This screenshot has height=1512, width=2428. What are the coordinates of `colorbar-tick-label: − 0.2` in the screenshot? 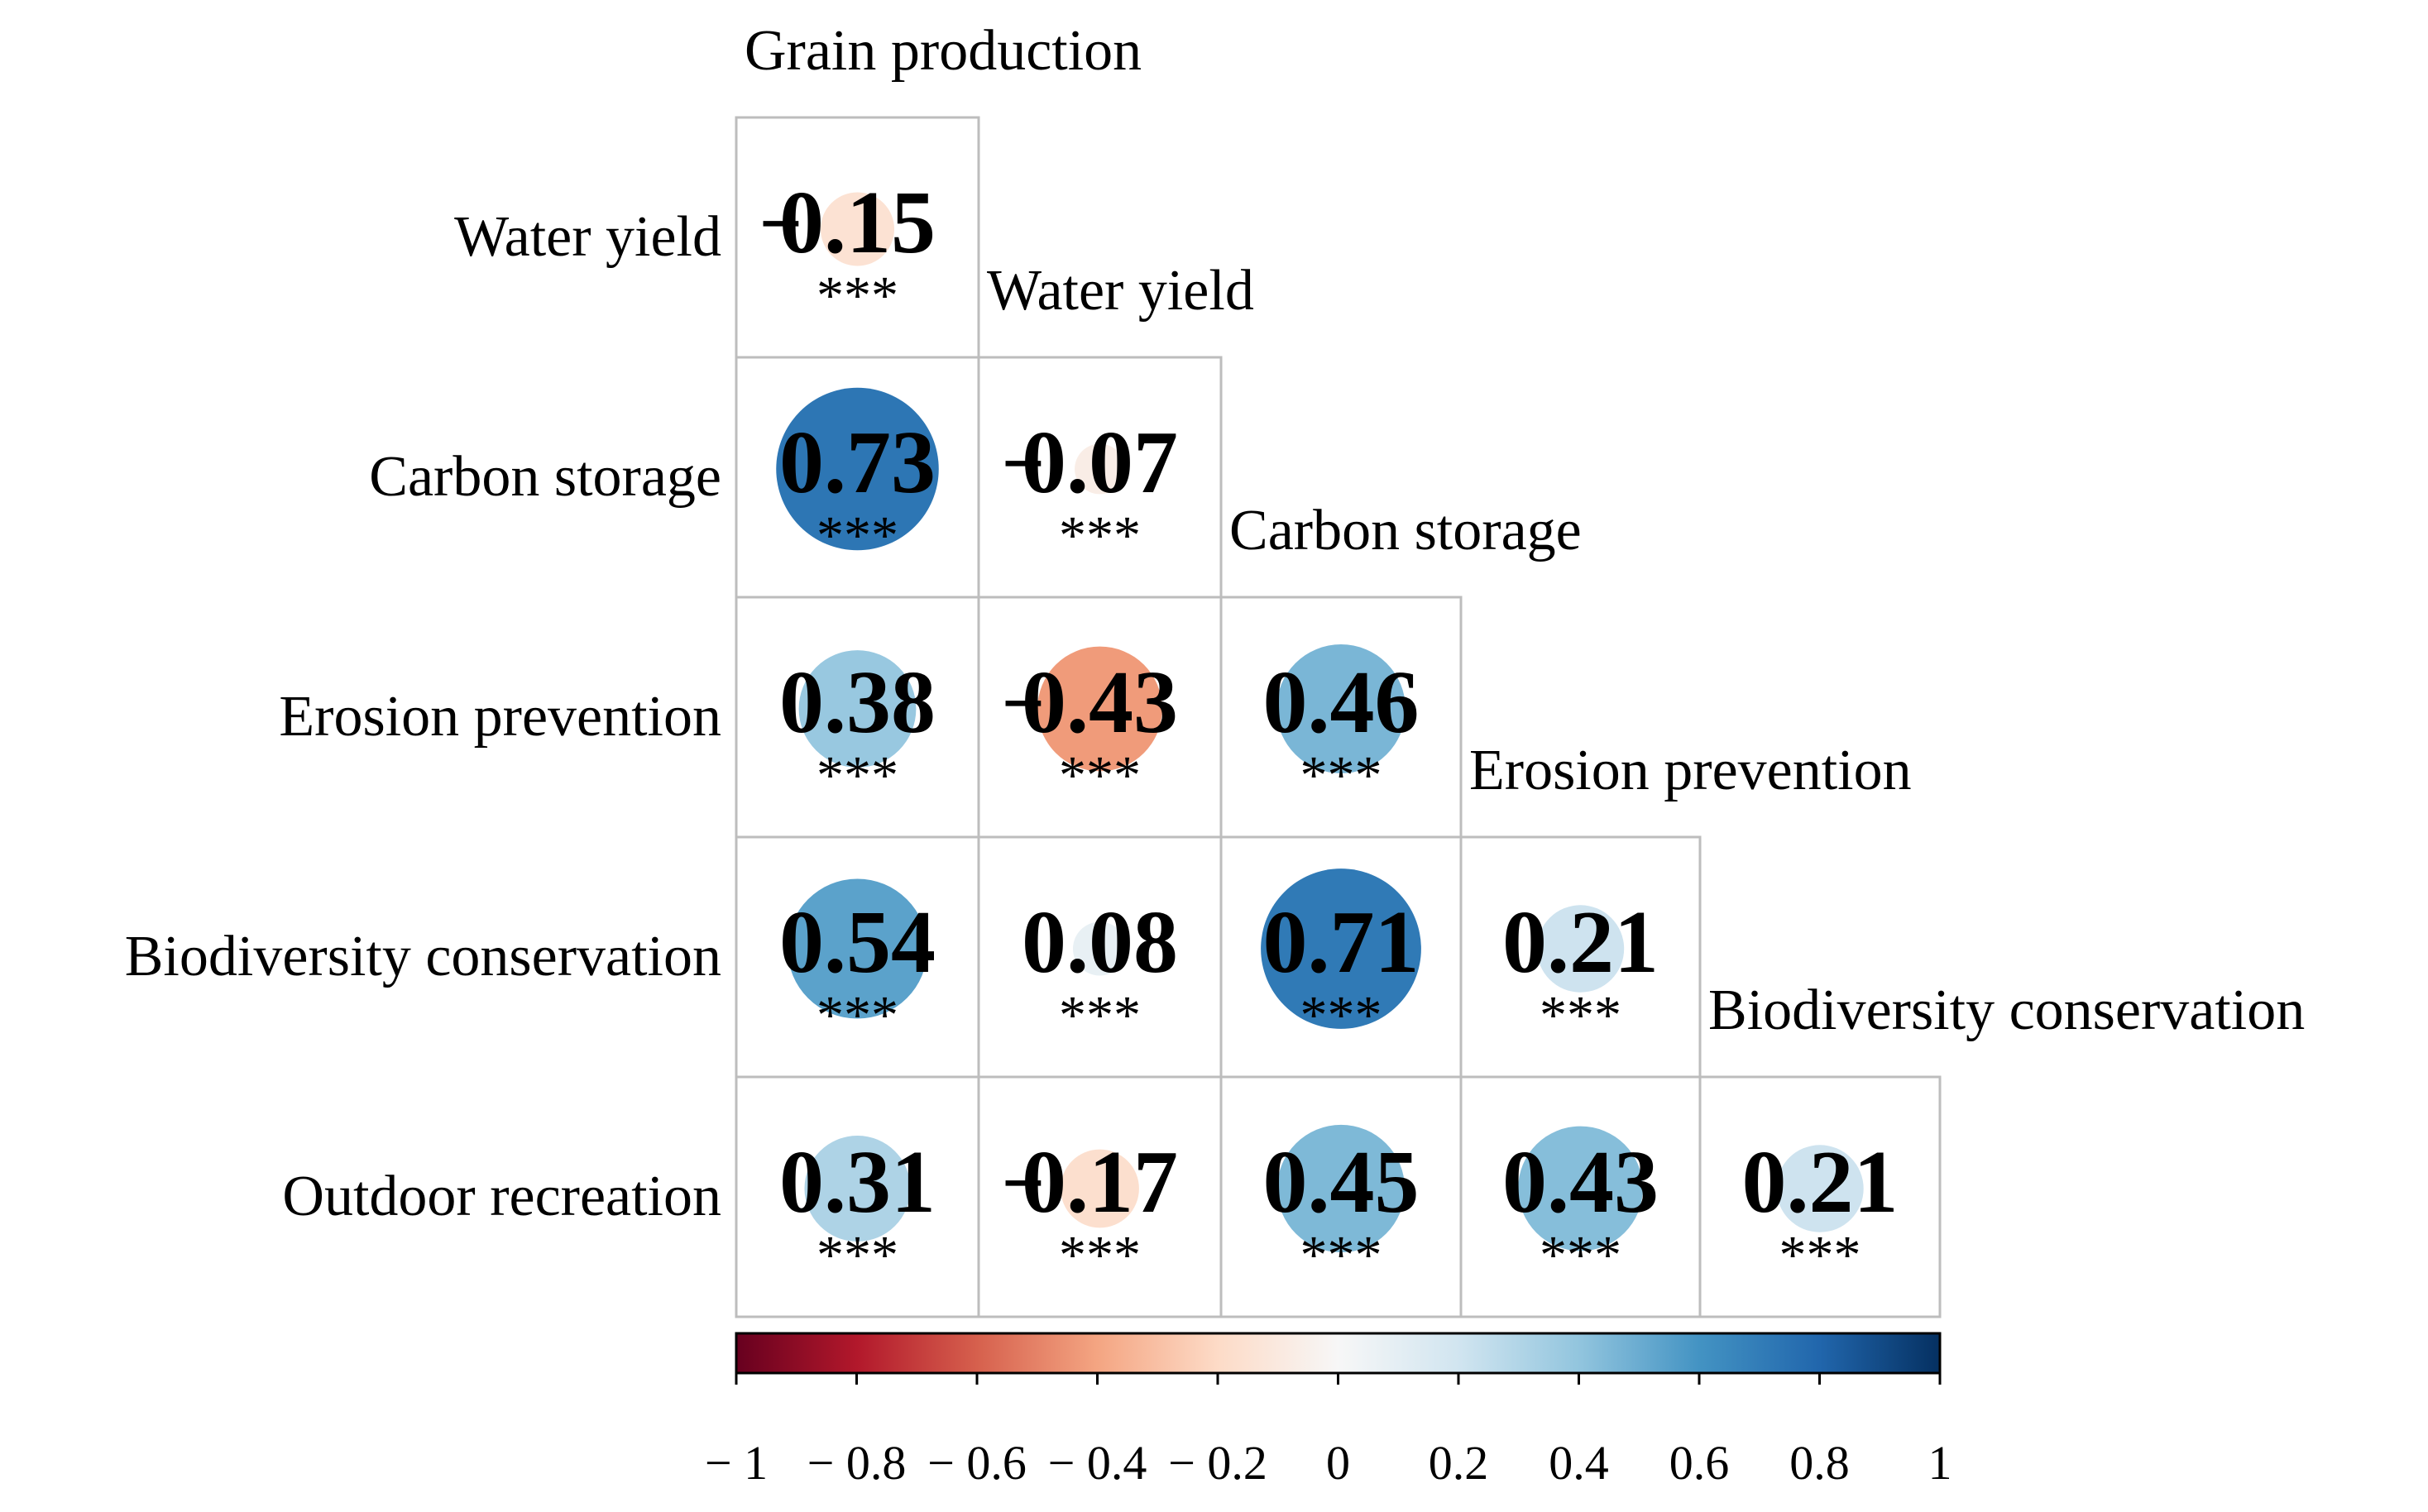 It's located at (1217, 1463).